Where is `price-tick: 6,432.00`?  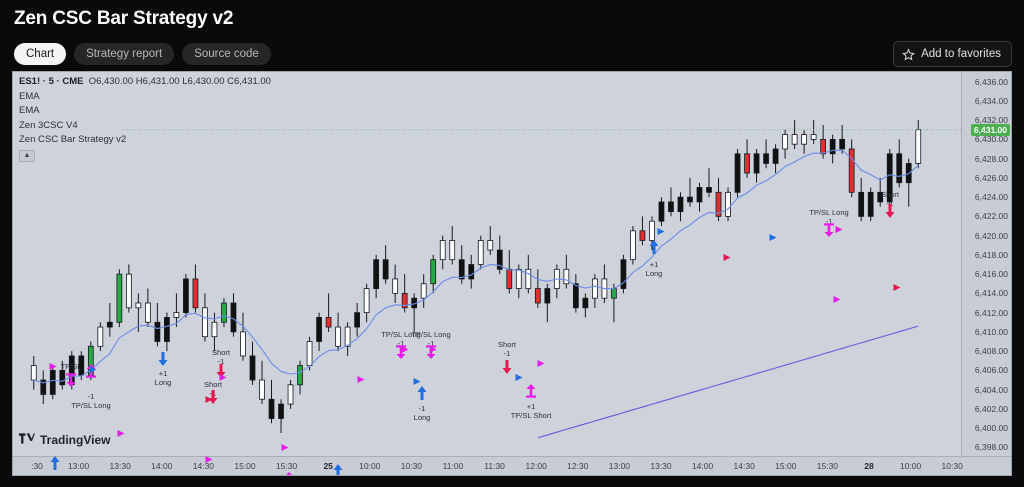
price-tick: 6,432.00 is located at coordinates (991, 120).